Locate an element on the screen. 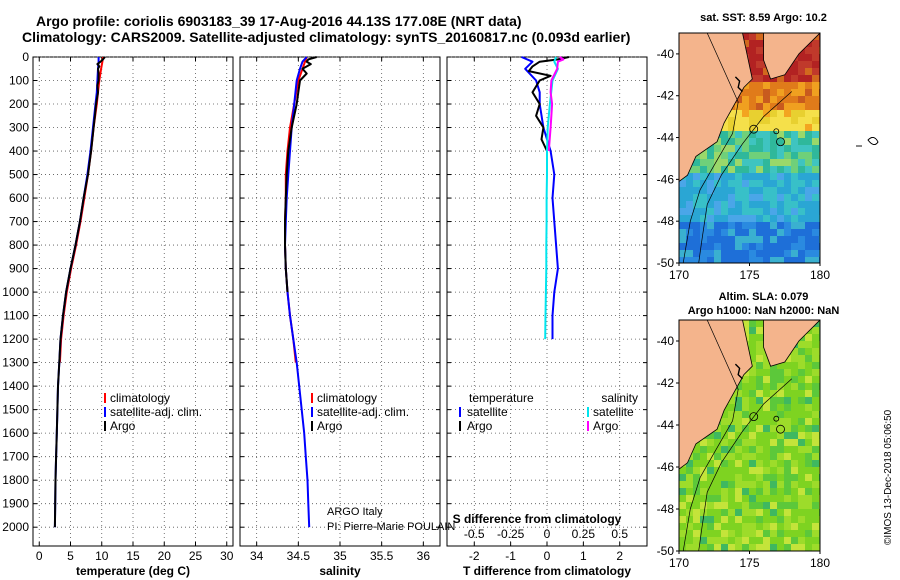  x-tick-label: 30 is located at coordinates (227, 556).